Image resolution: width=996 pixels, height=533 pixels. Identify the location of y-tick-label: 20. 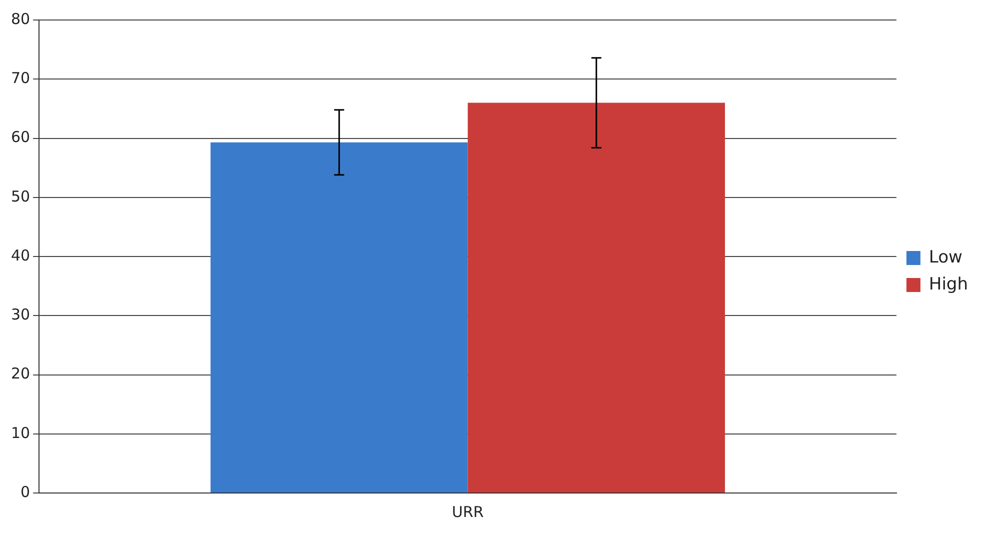
(20, 373).